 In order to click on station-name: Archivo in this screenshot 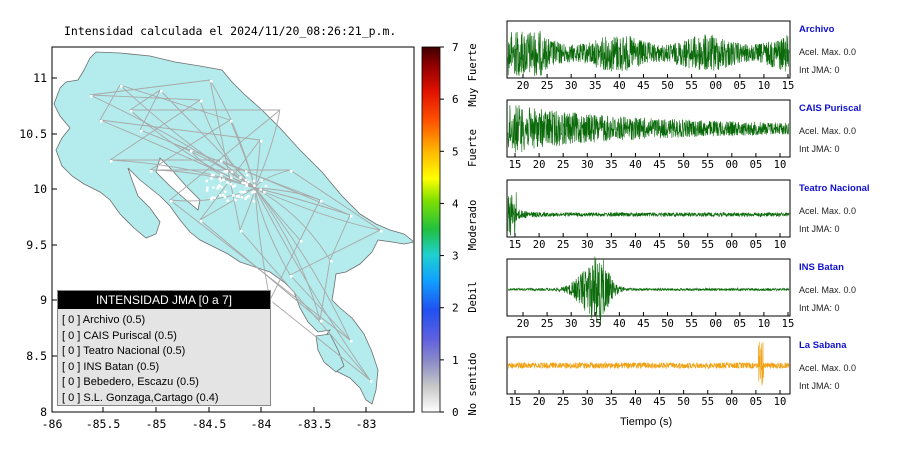, I will do `click(817, 29)`.